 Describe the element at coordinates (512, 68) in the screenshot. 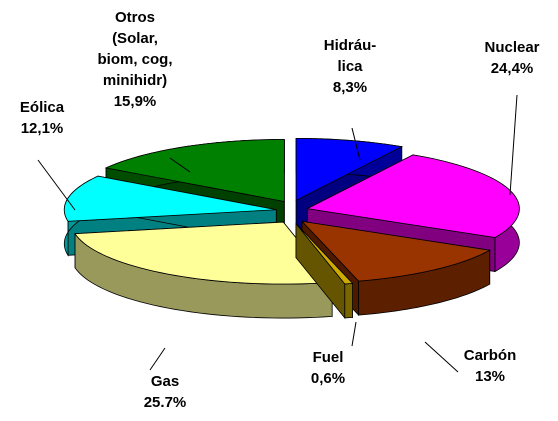

I see `value-label: 24,4%` at that location.